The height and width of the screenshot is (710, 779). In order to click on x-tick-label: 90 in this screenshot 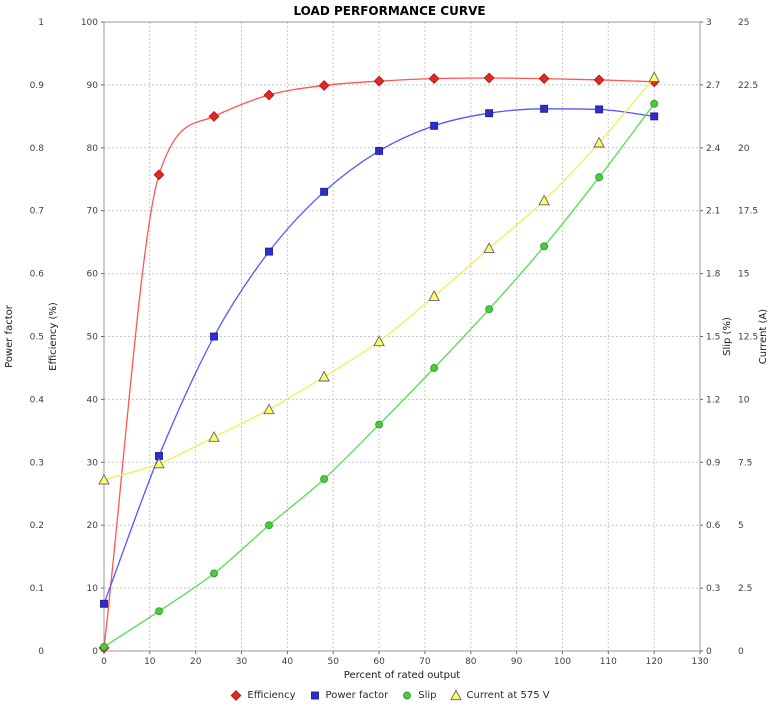, I will do `click(517, 662)`.